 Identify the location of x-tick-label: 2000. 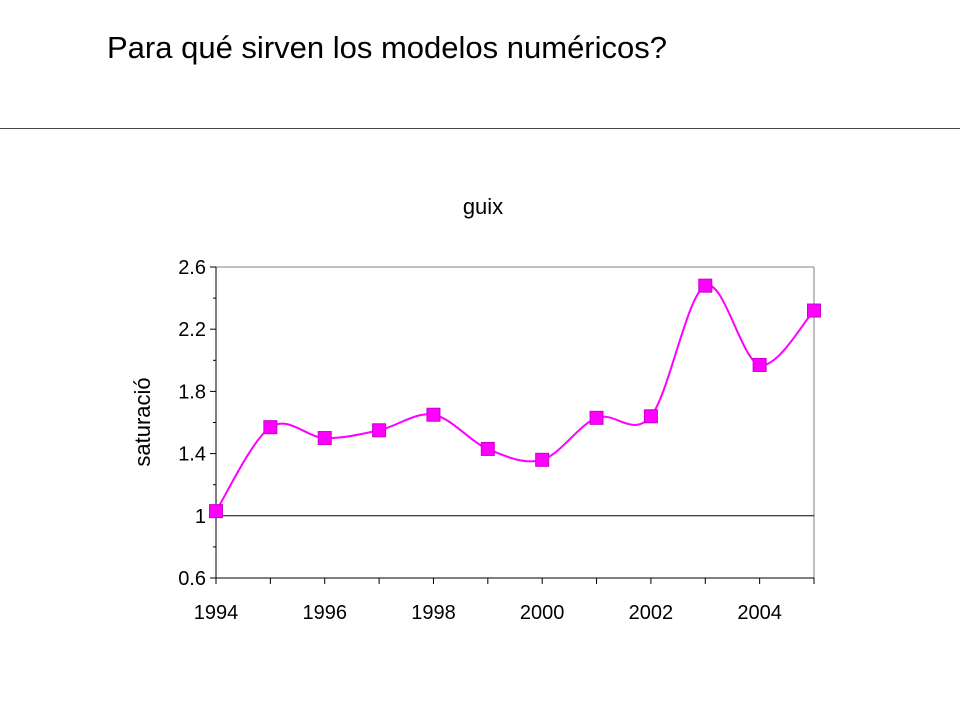
(542, 613).